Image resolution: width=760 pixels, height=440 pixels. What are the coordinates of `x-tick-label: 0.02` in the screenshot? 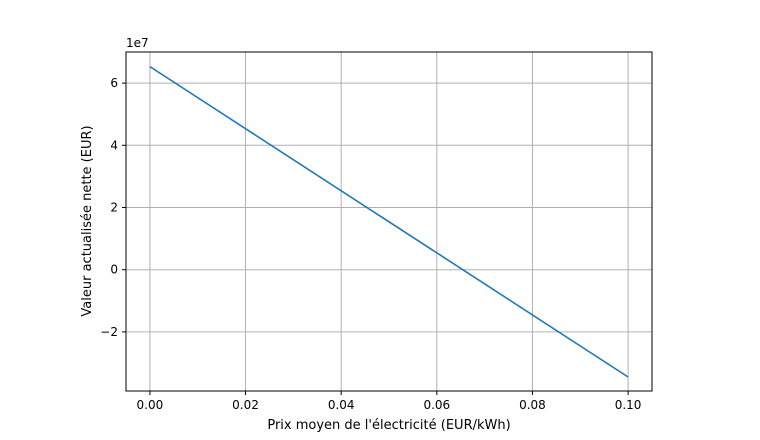 It's located at (245, 405).